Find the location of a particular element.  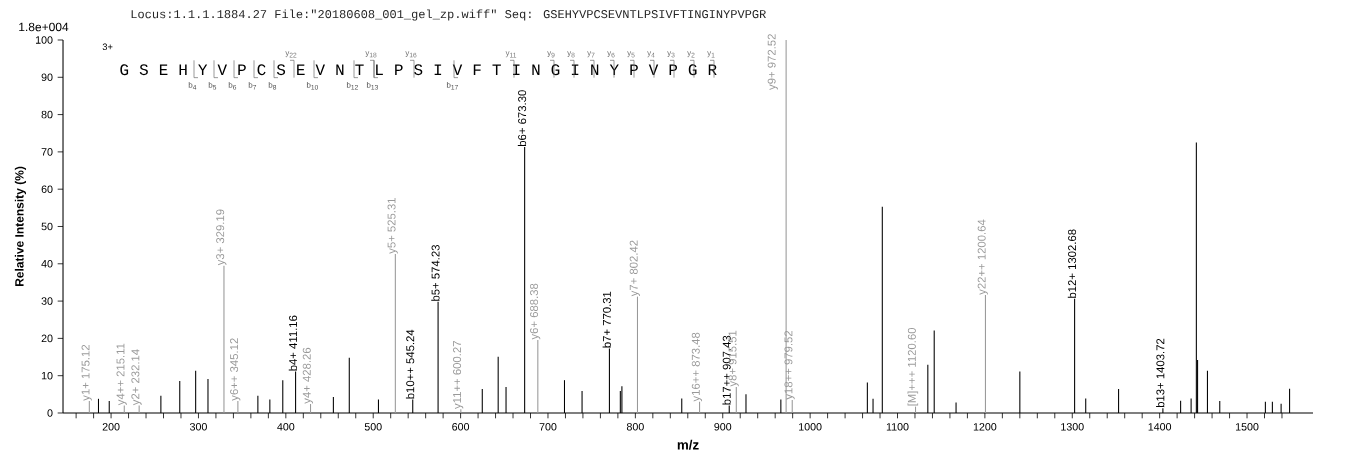

annotation: b7+ 770.31 is located at coordinates (606, 319).